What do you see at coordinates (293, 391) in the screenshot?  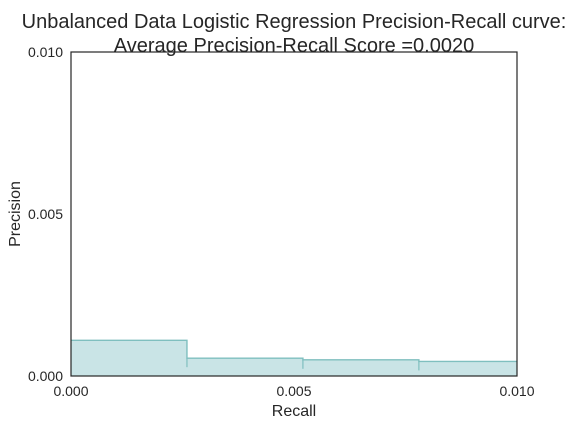 I see `x-tick-label: 0.005` at bounding box center [293, 391].